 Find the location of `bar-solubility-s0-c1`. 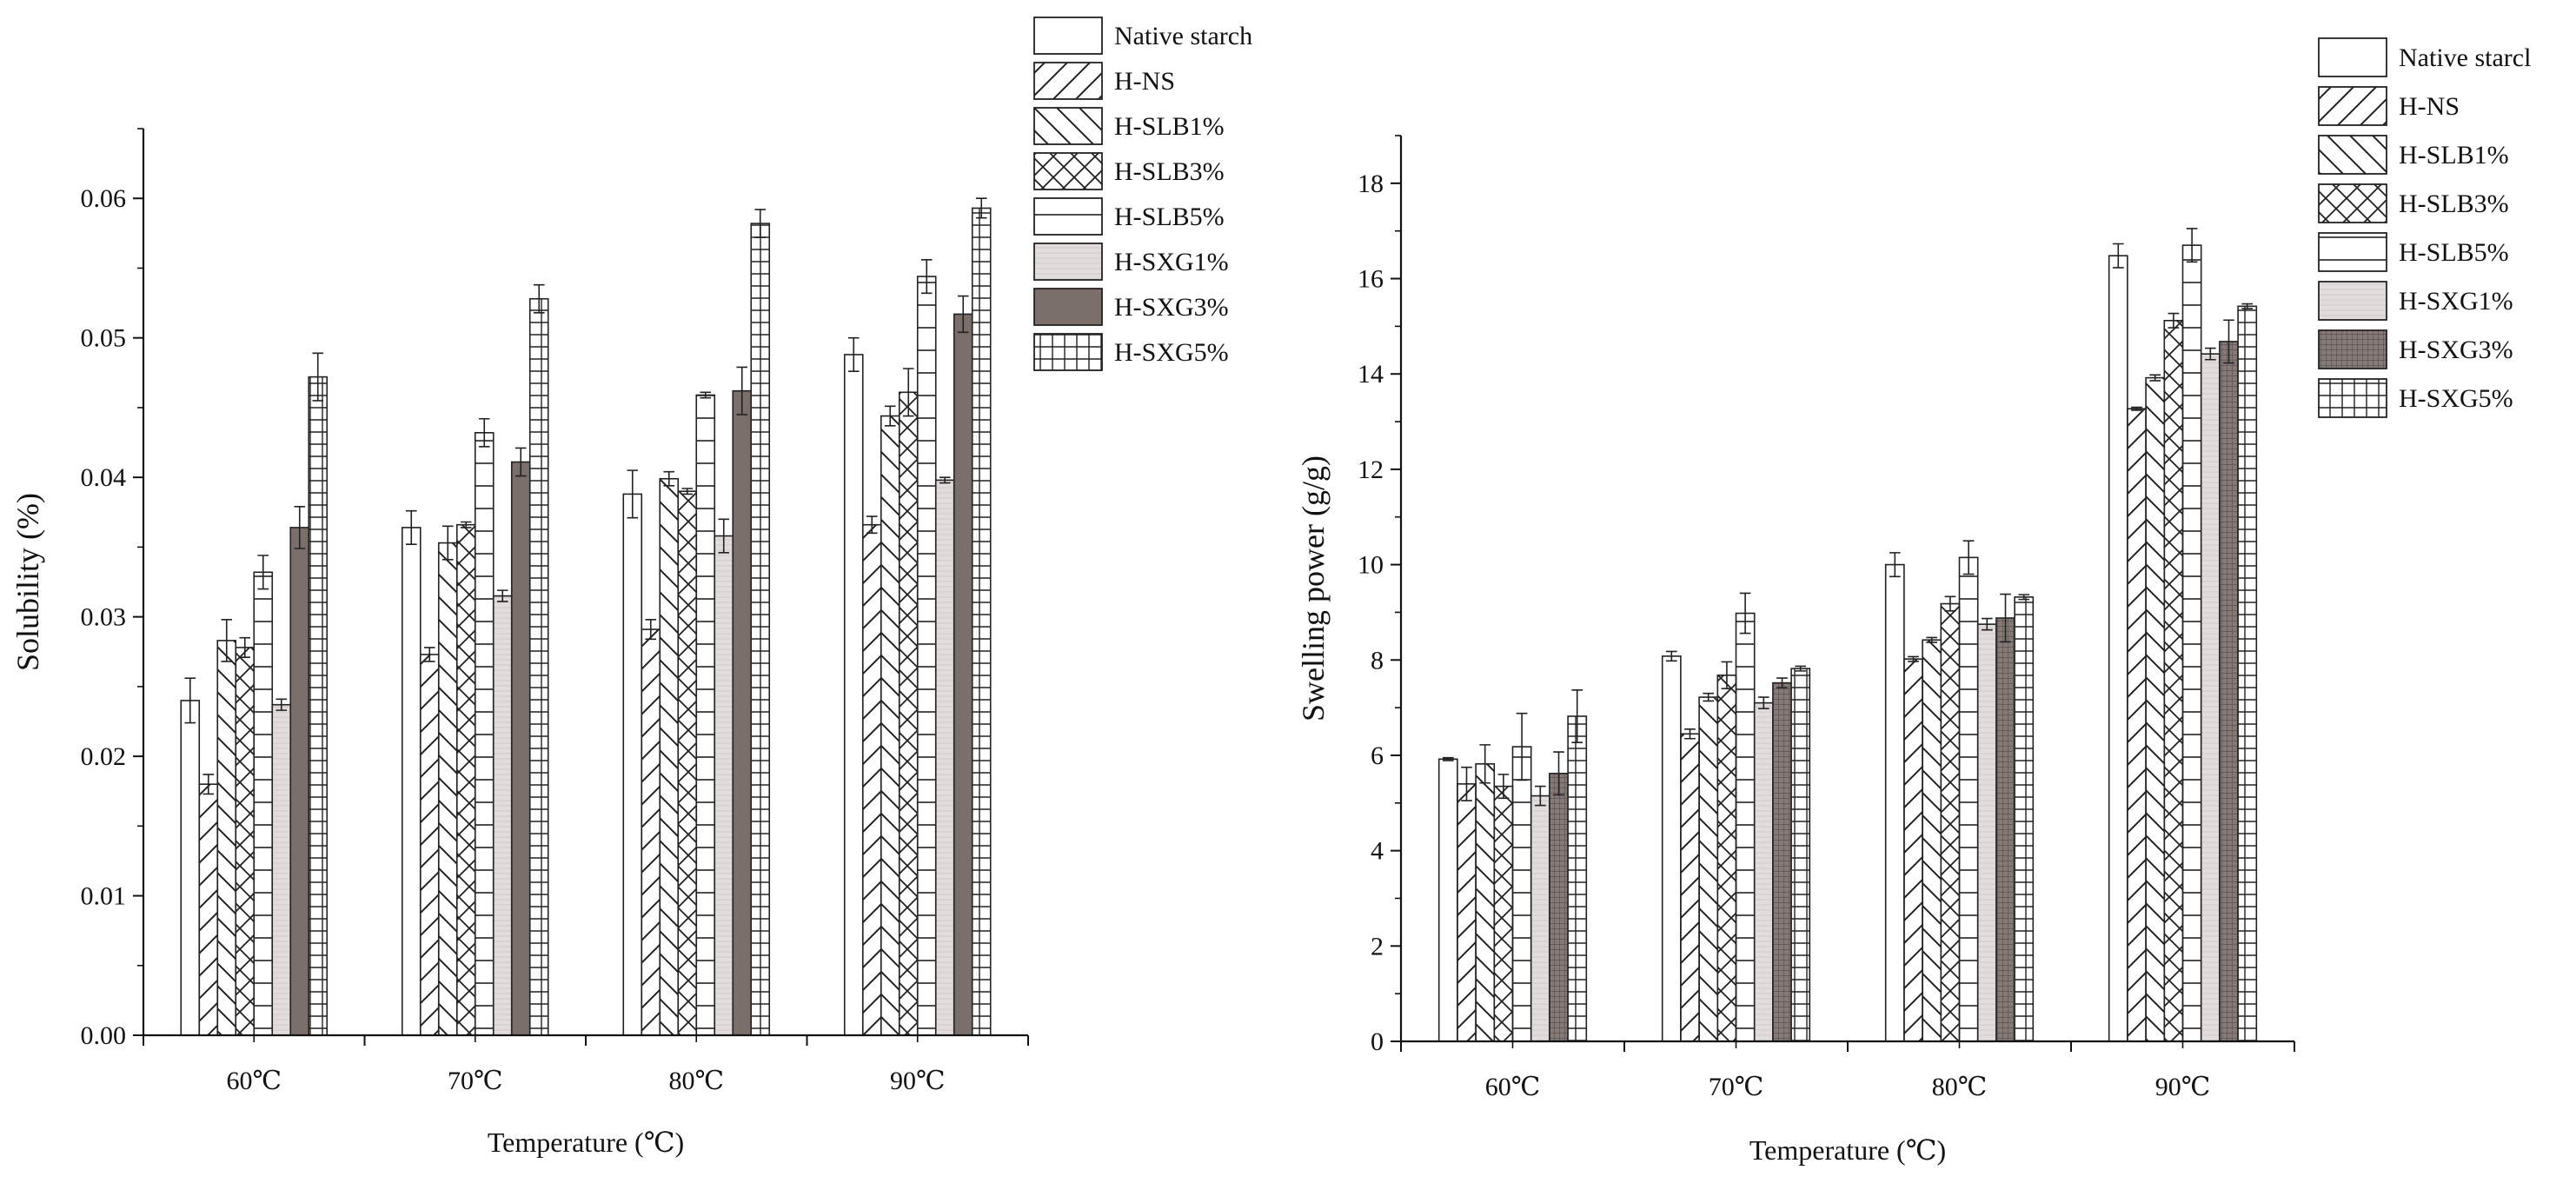

bar-solubility-s0-c1 is located at coordinates (411, 781).